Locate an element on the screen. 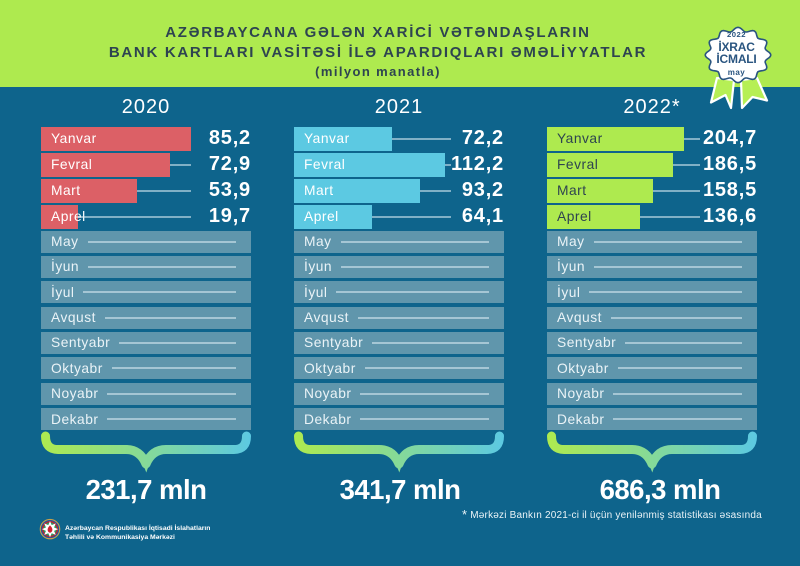 The height and width of the screenshot is (566, 800). svg-text: may is located at coordinates (737, 72).